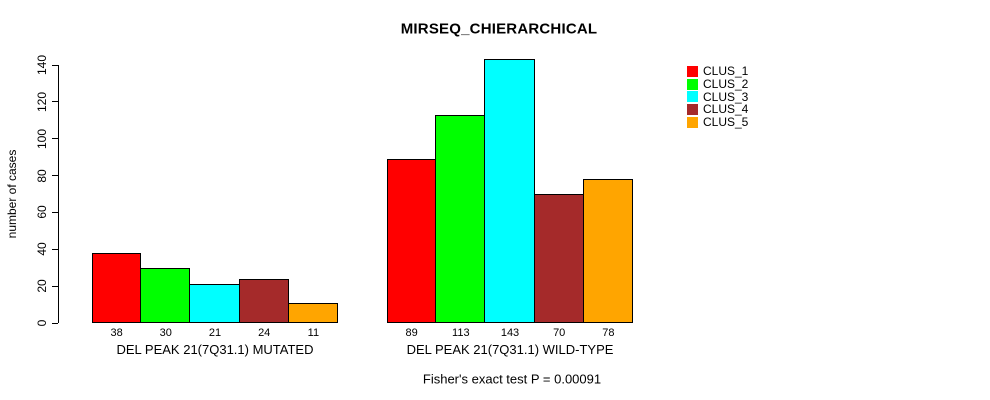 This screenshot has width=990, height=400. I want to click on legend-item-clus_1: CLUS_1, so click(718, 71).